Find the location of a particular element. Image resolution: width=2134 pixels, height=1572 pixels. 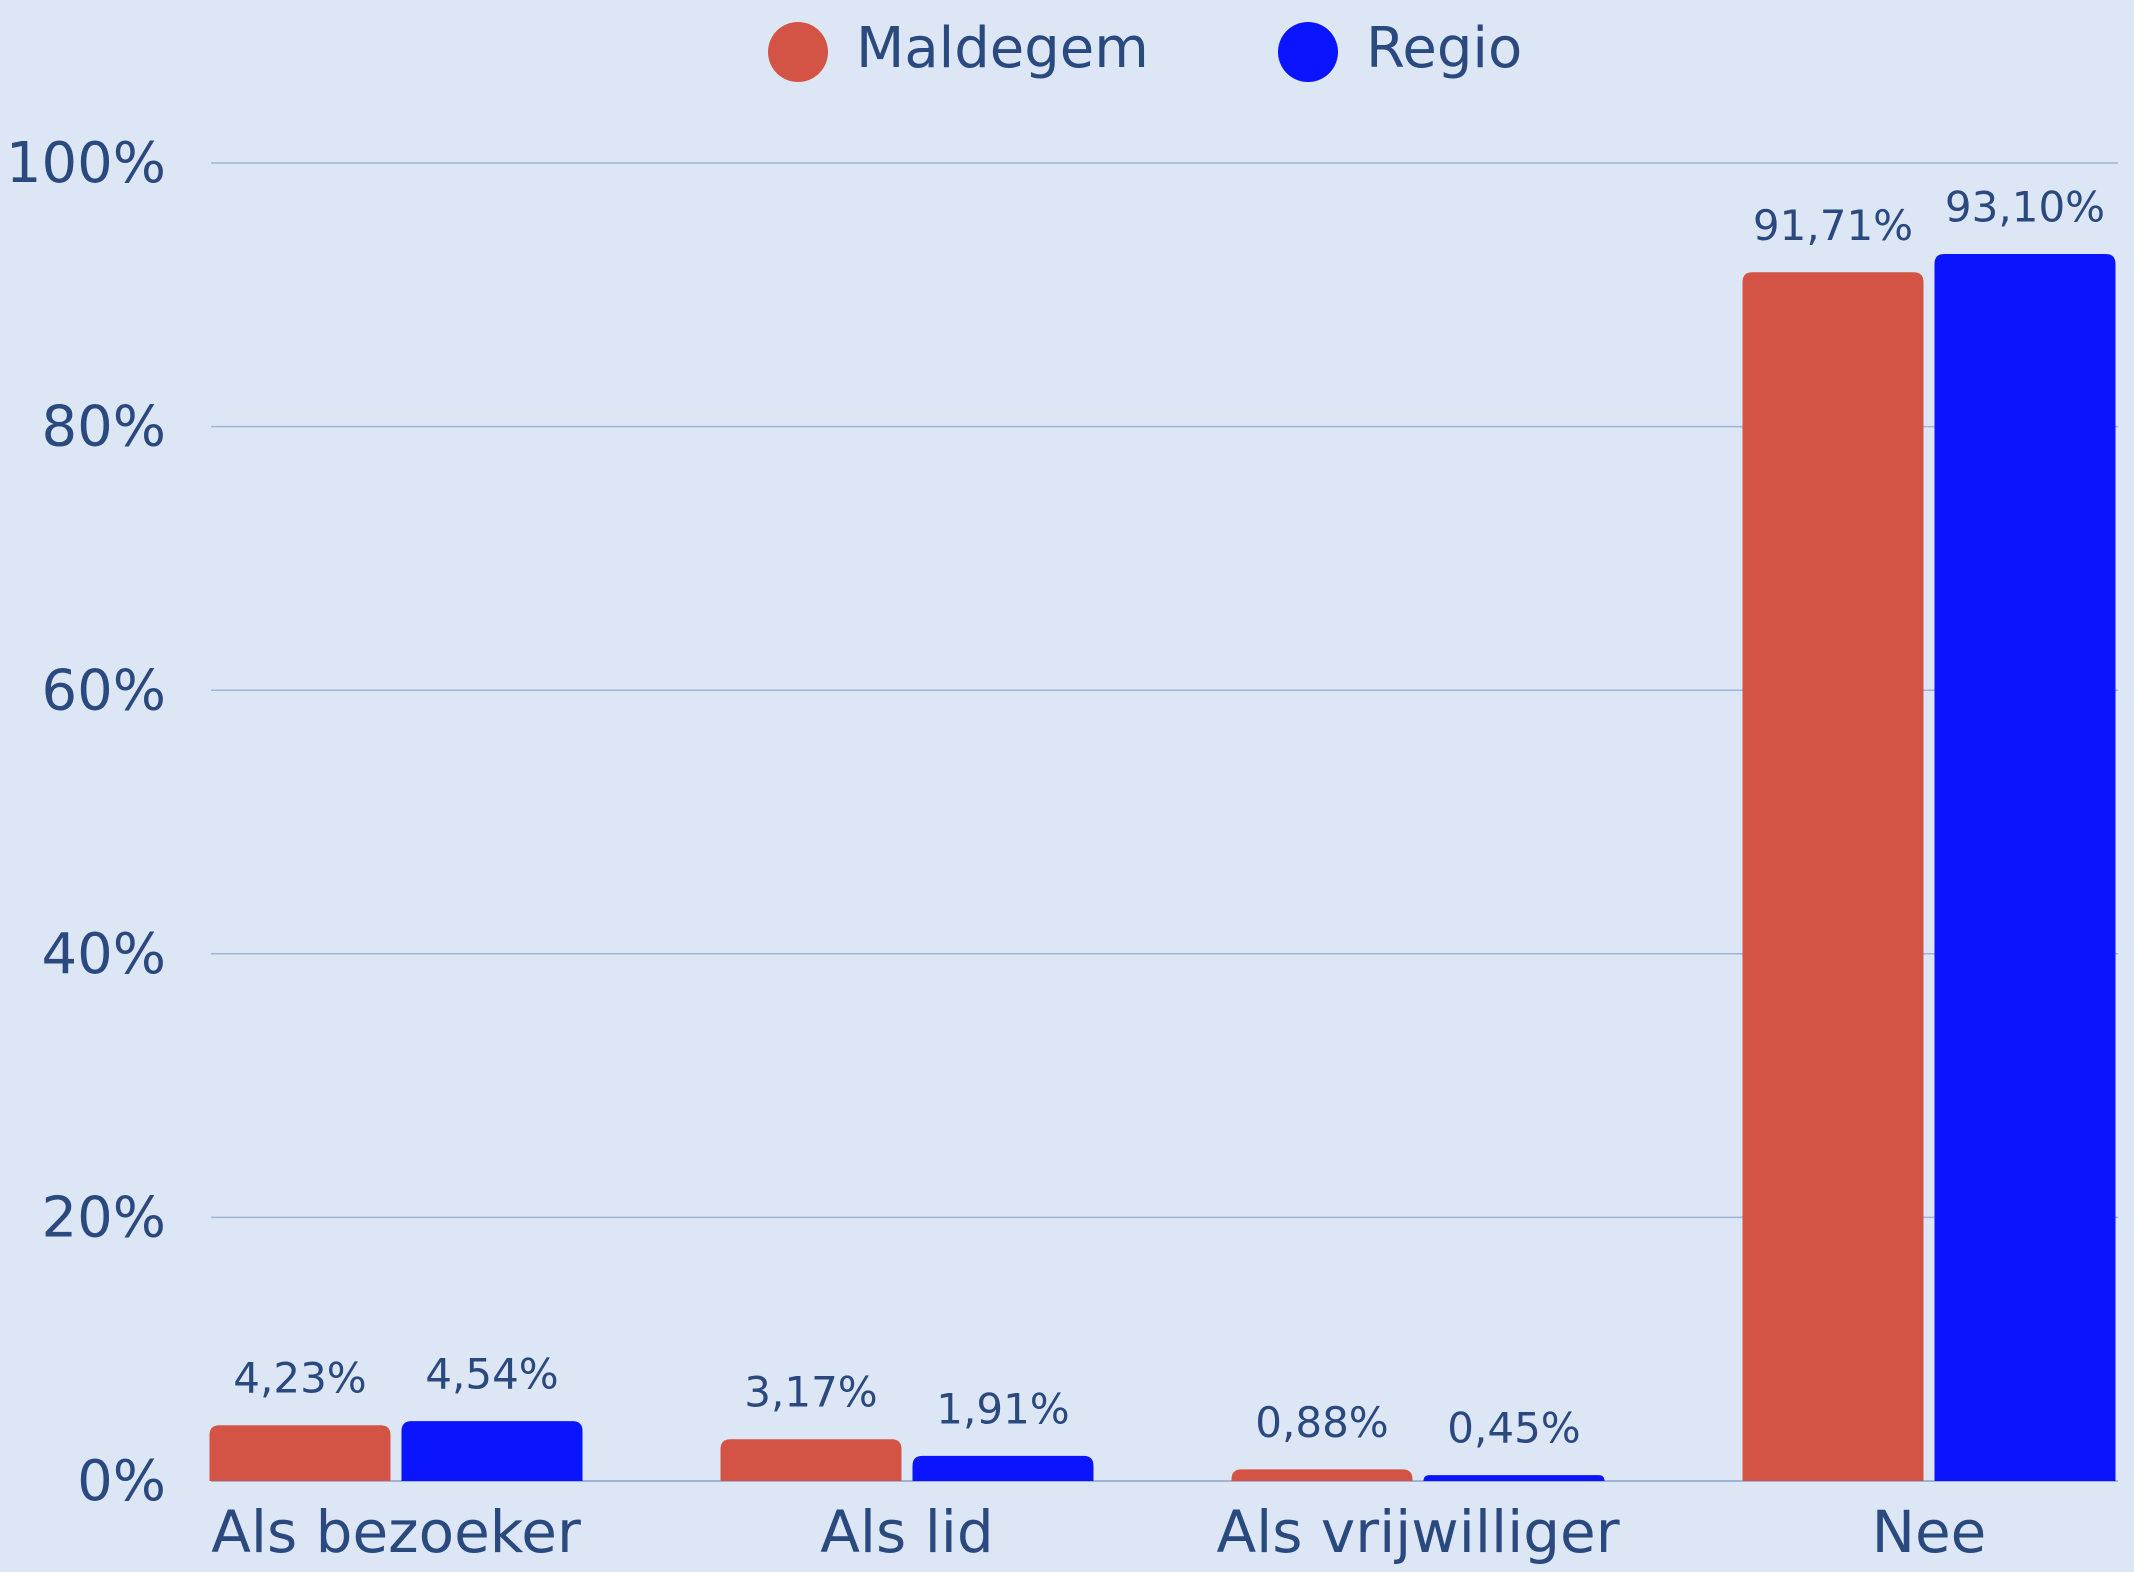

x-tick-label: Nee is located at coordinates (1929, 1532).